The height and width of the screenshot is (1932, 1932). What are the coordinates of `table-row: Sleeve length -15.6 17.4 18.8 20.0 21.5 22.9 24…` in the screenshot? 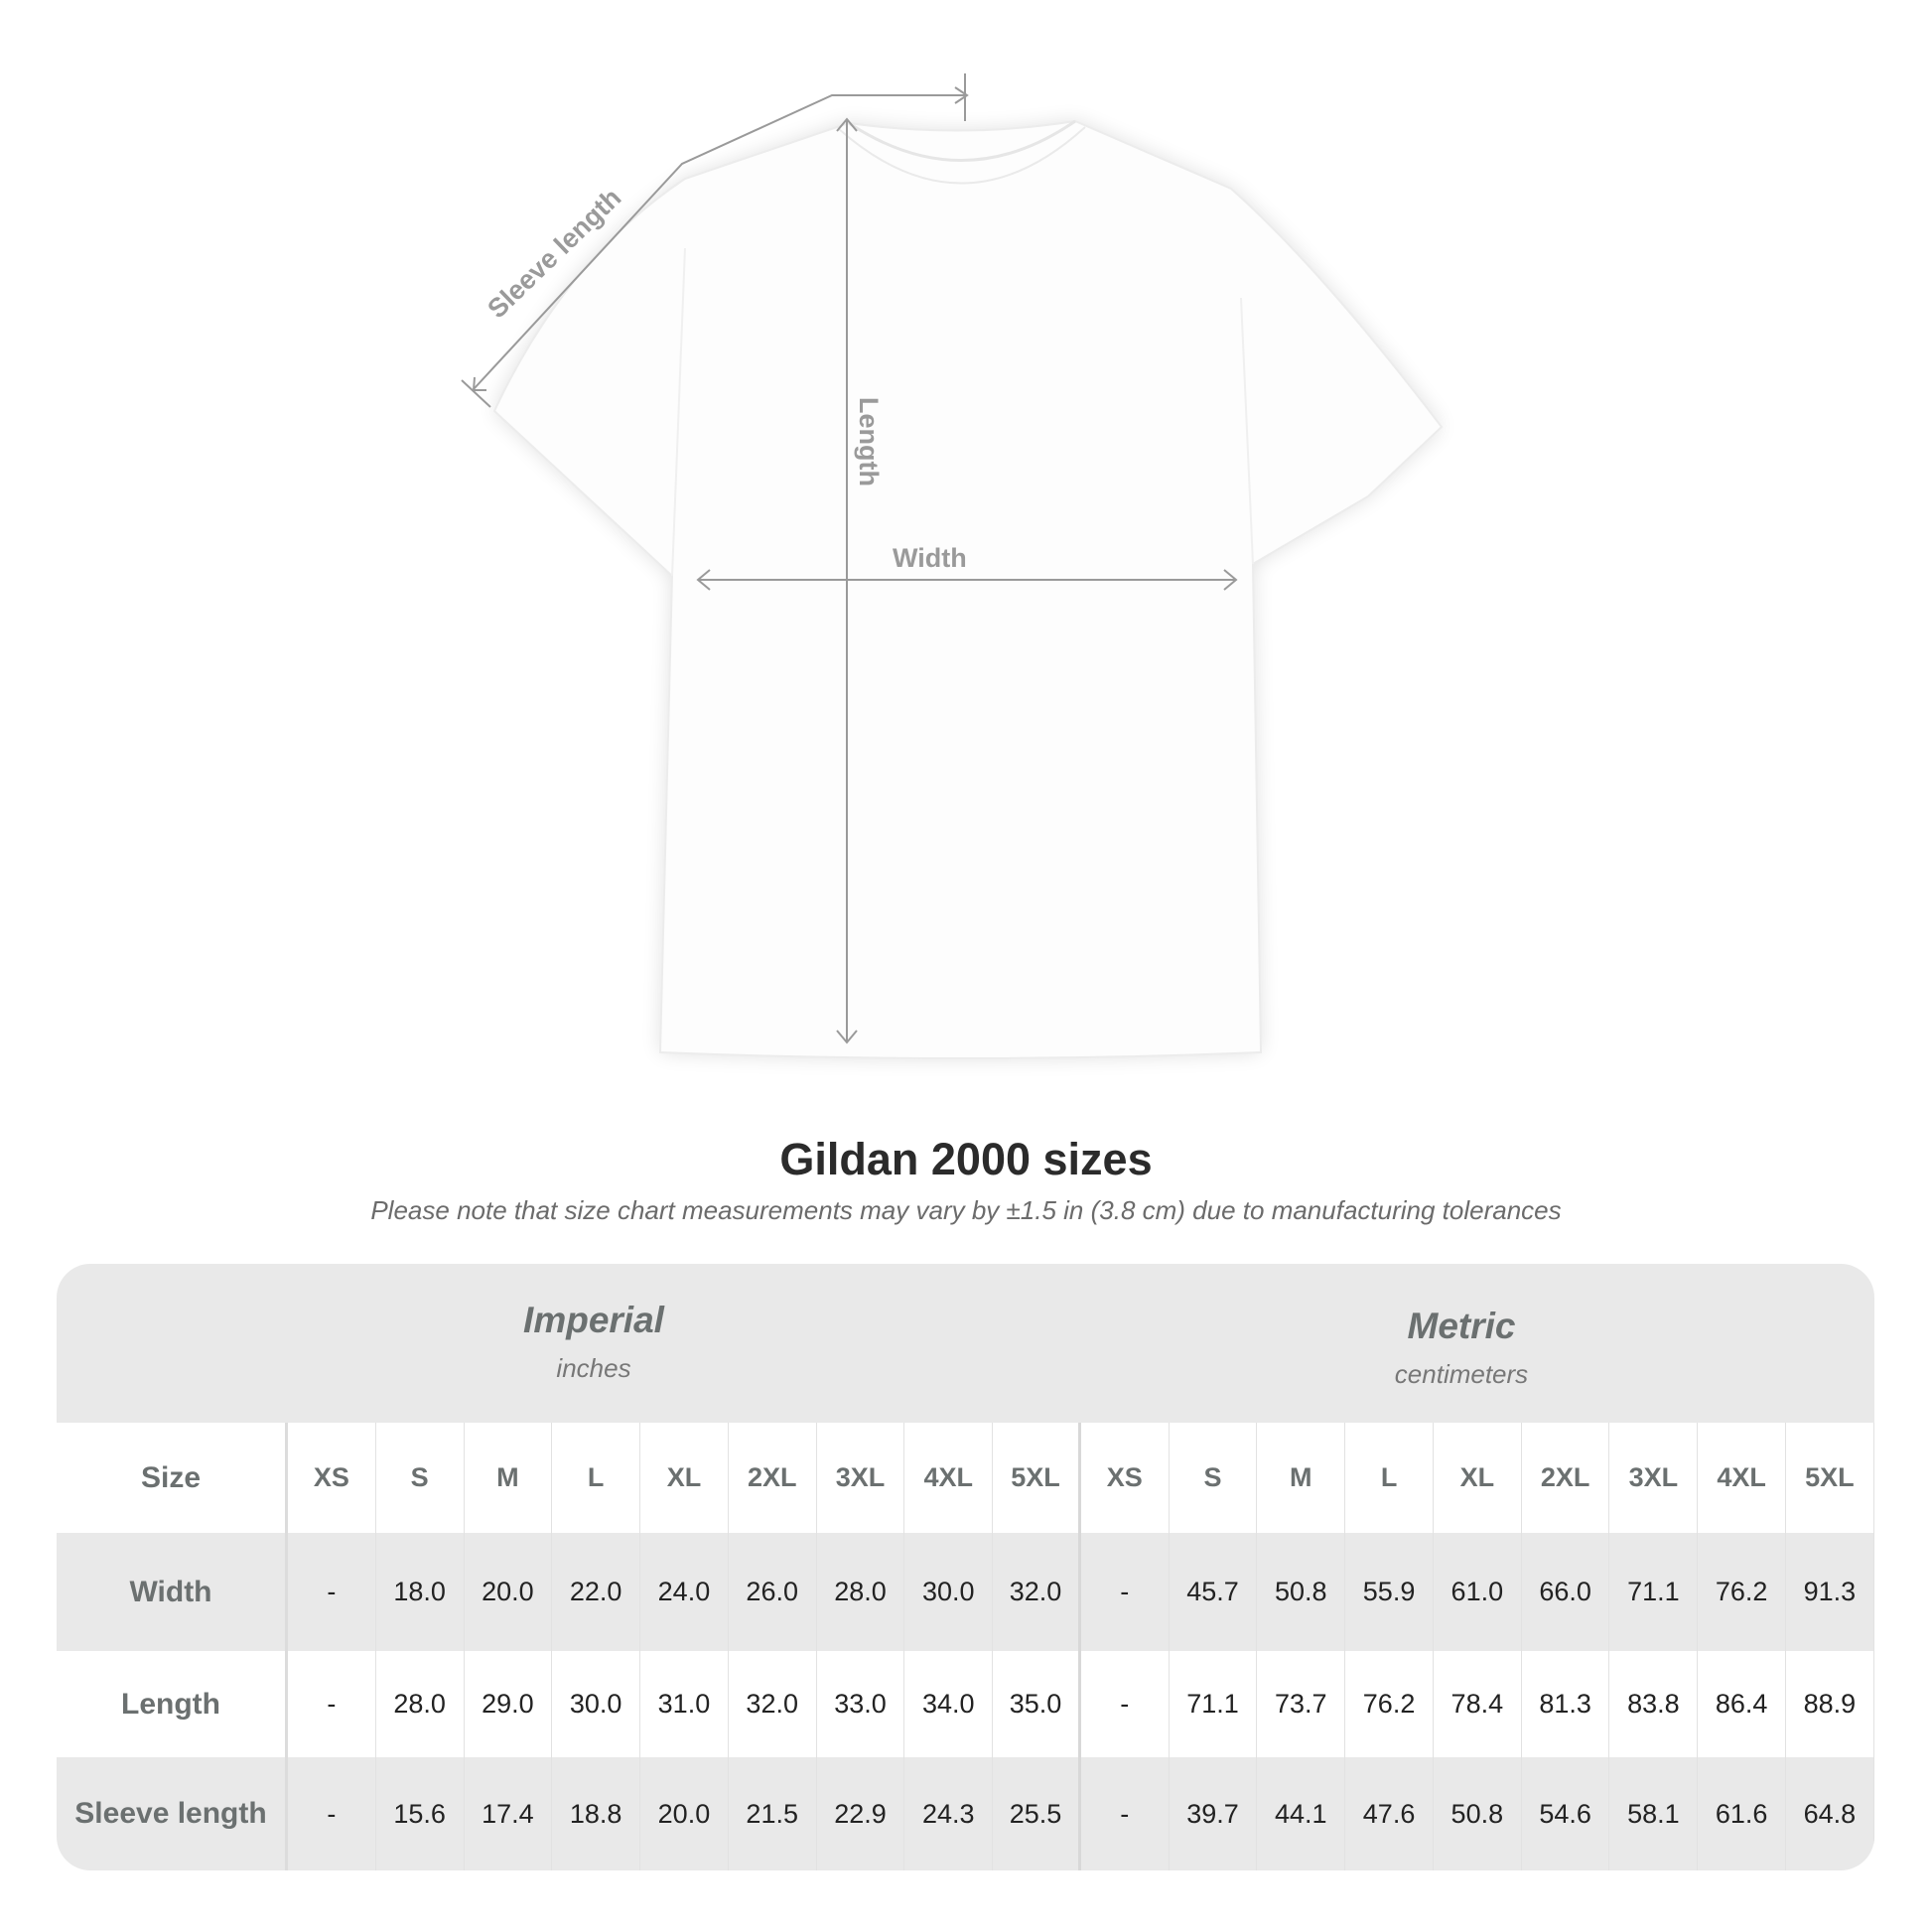 It's located at (966, 1814).